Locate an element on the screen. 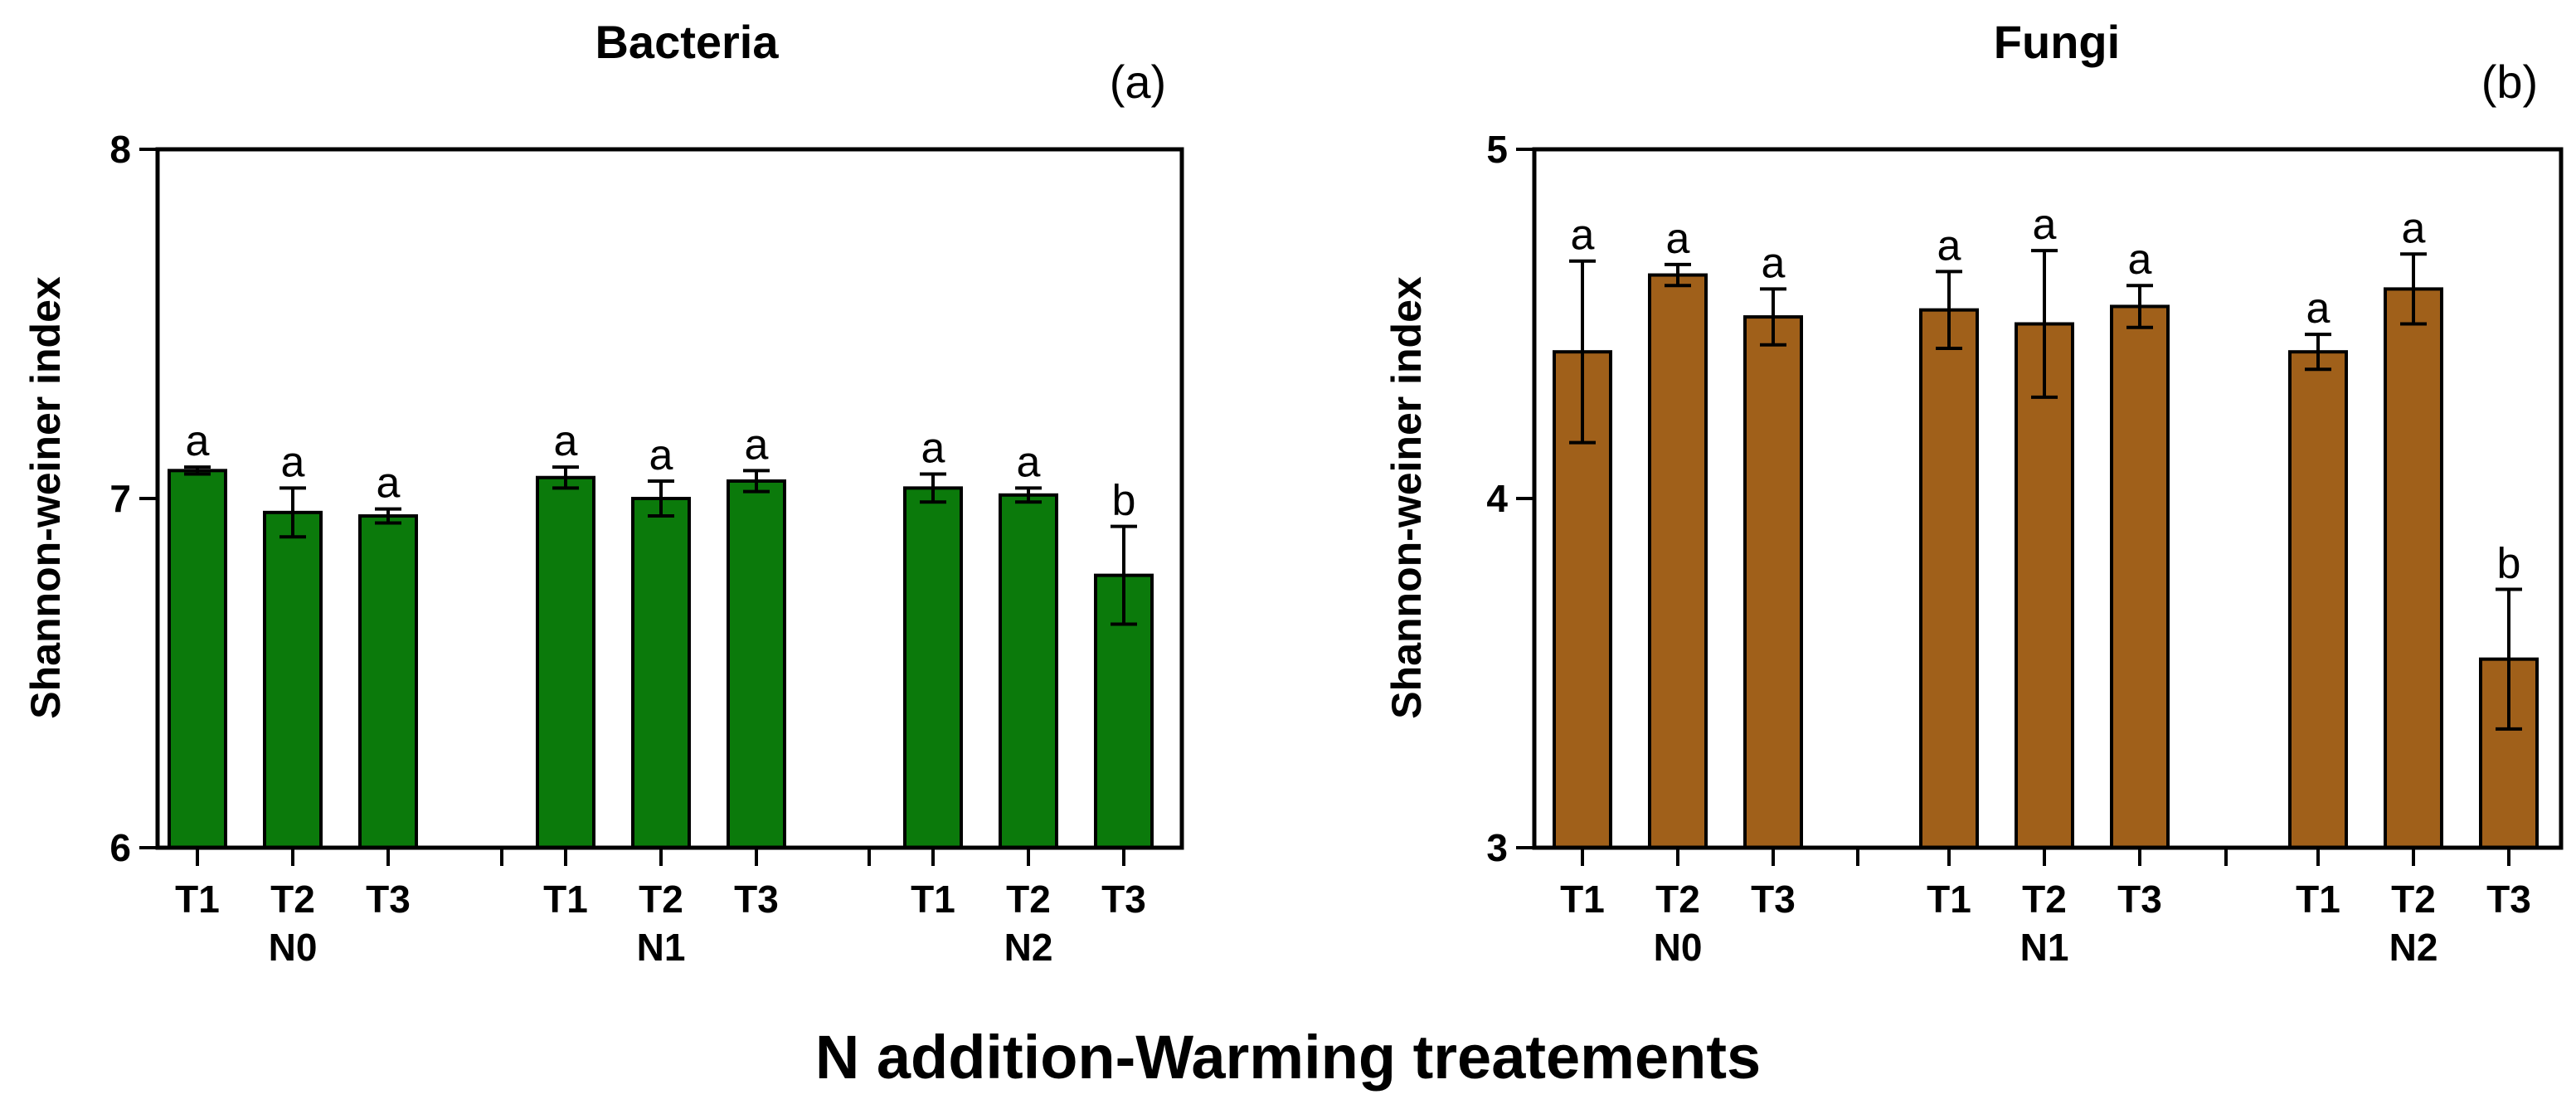  bacteria-y-tick-label-8: 8 is located at coordinates (120, 149).